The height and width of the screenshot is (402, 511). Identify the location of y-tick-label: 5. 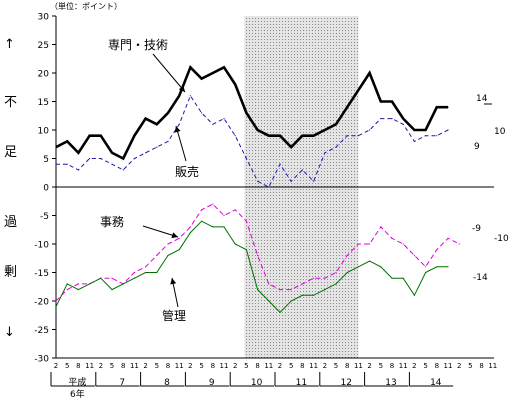
(46, 160).